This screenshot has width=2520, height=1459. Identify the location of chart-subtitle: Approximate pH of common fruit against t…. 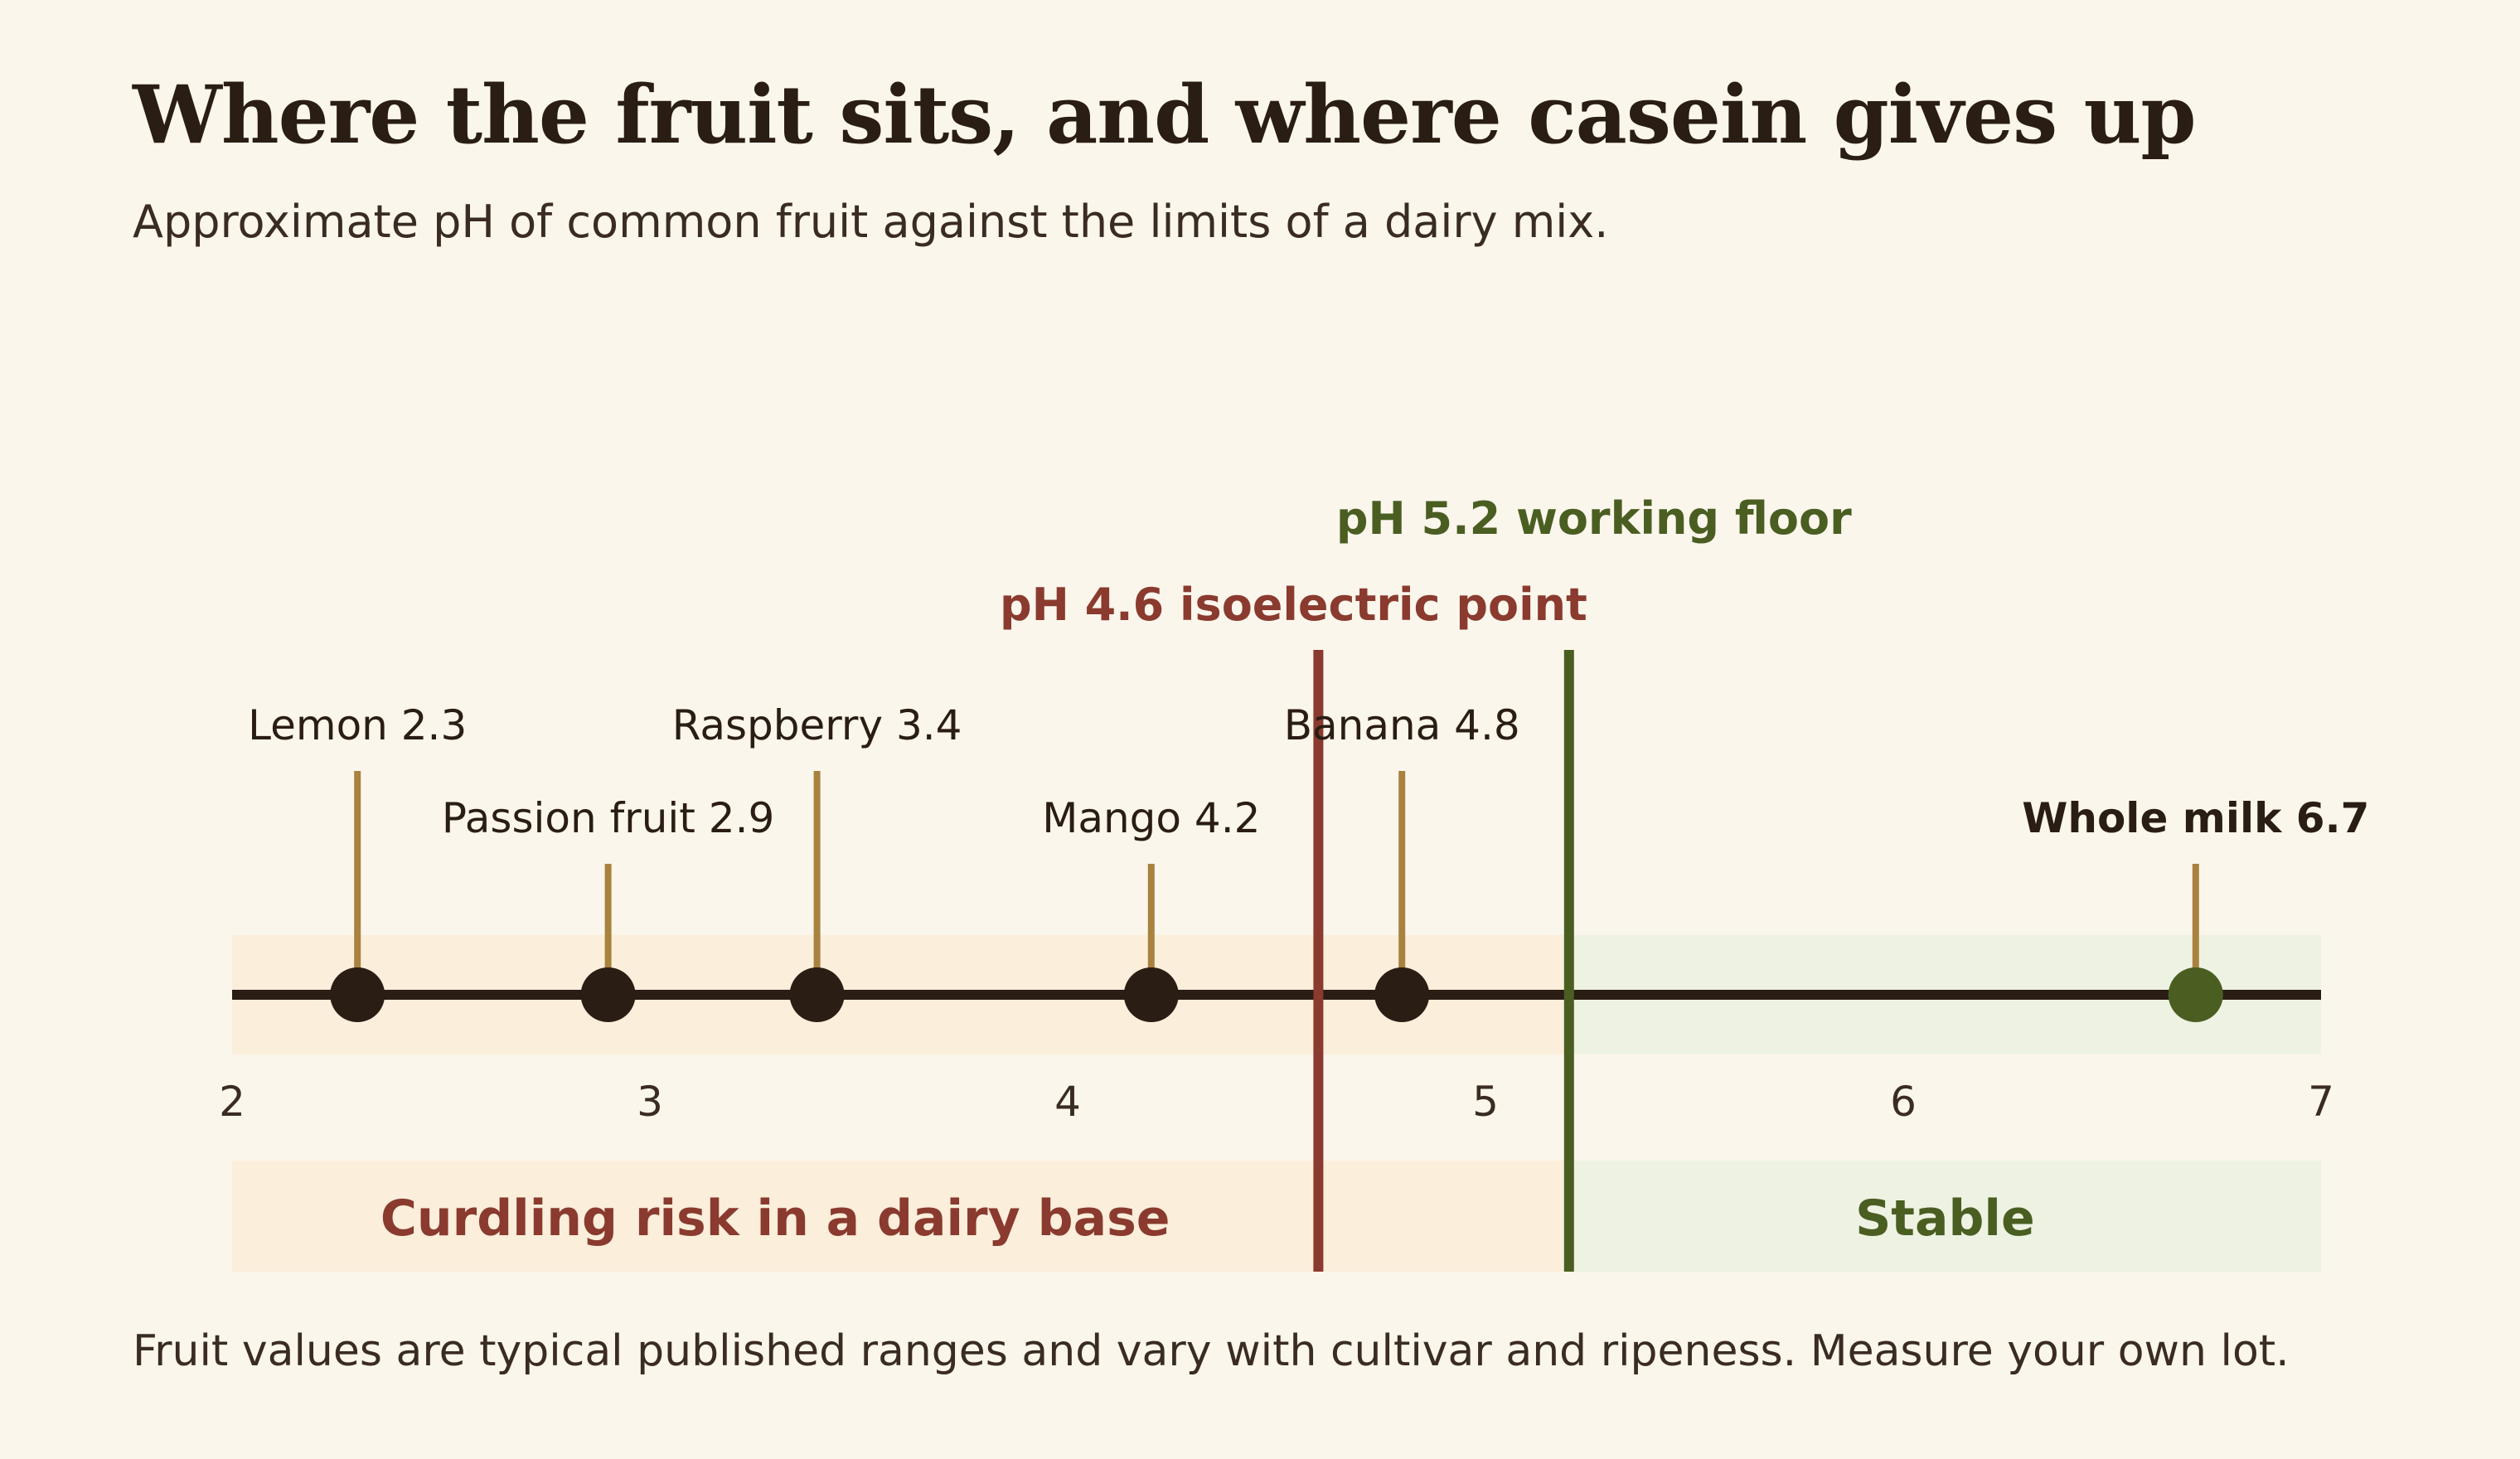
(871, 222).